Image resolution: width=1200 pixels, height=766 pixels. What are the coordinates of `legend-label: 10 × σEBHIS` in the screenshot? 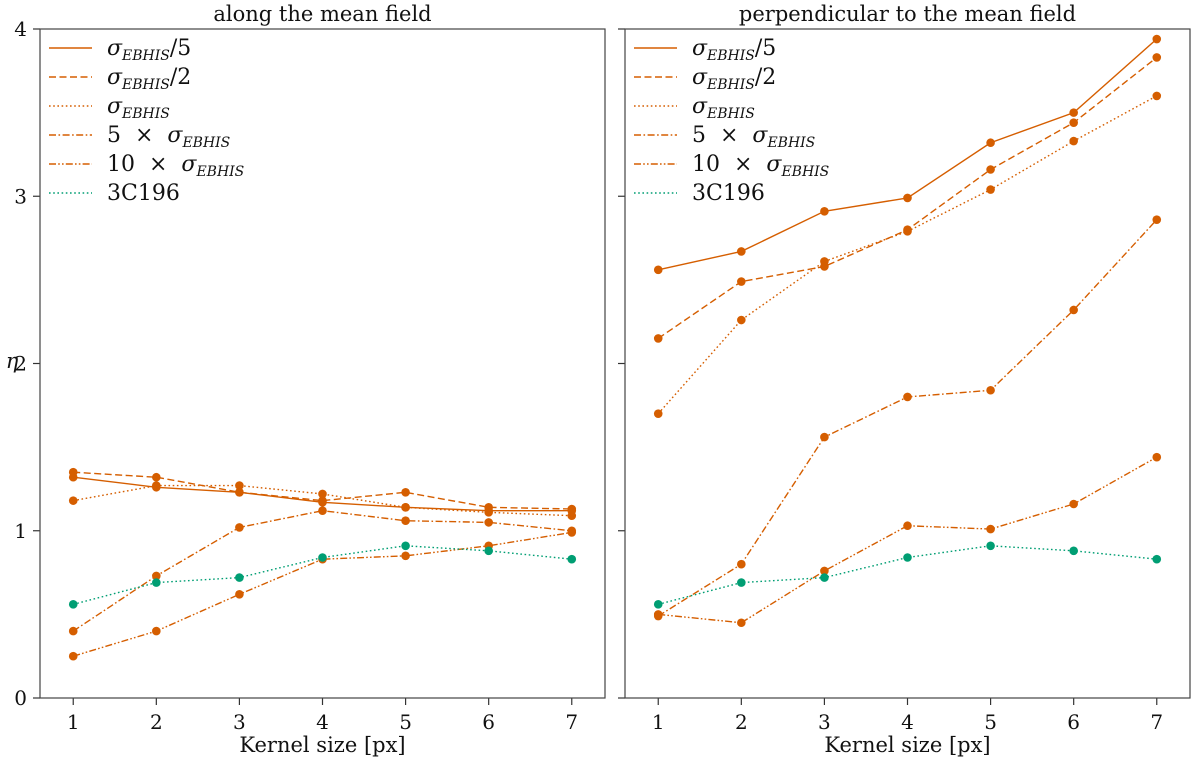 It's located at (760, 166).